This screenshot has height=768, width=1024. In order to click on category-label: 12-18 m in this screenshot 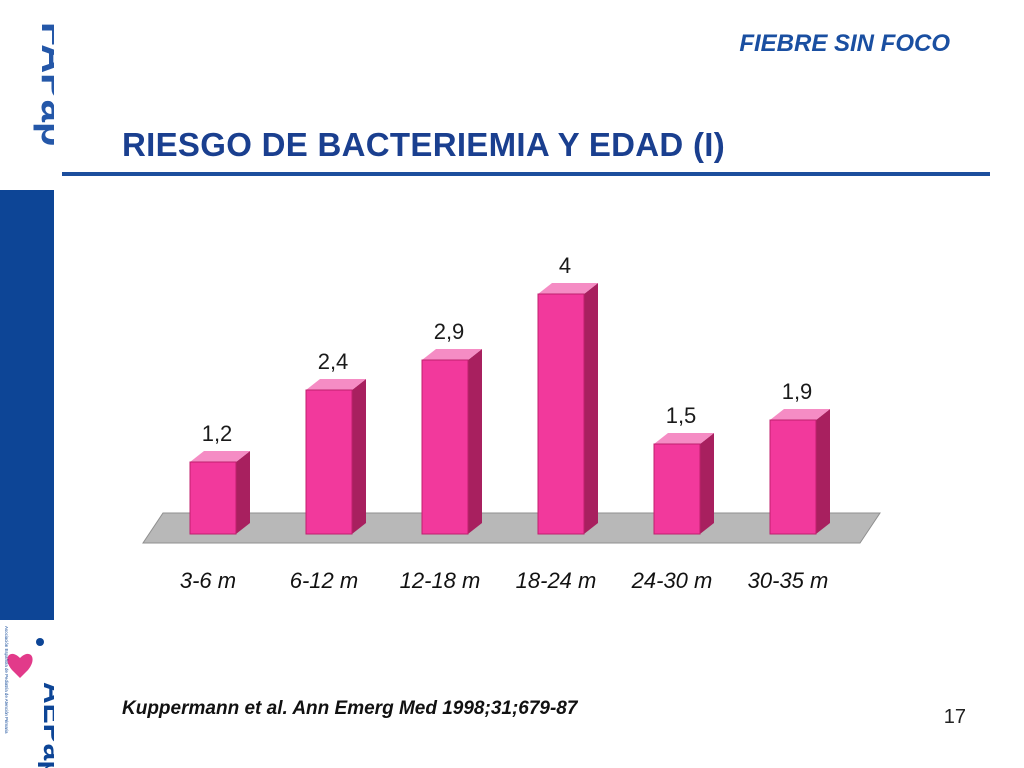, I will do `click(440, 580)`.